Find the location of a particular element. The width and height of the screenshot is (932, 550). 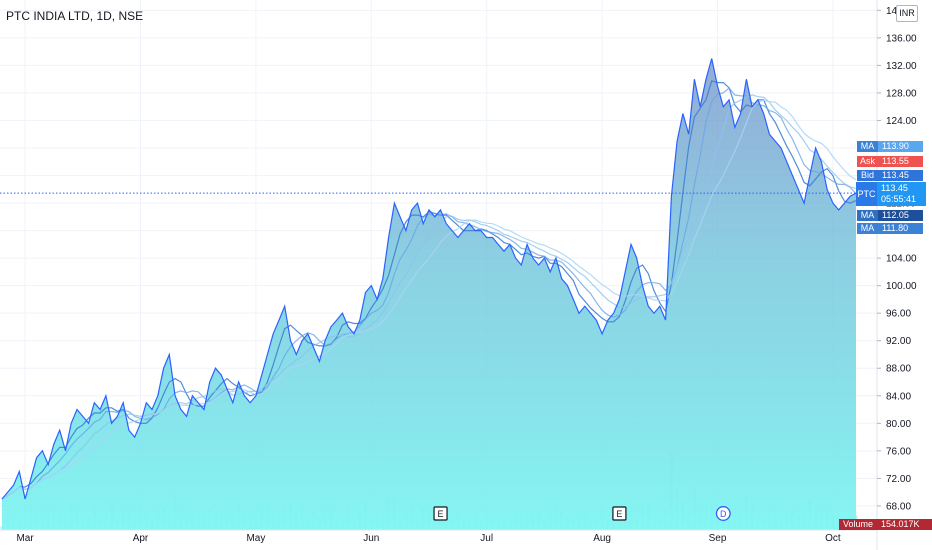

price-tick-label: 100.00 is located at coordinates (901, 286).